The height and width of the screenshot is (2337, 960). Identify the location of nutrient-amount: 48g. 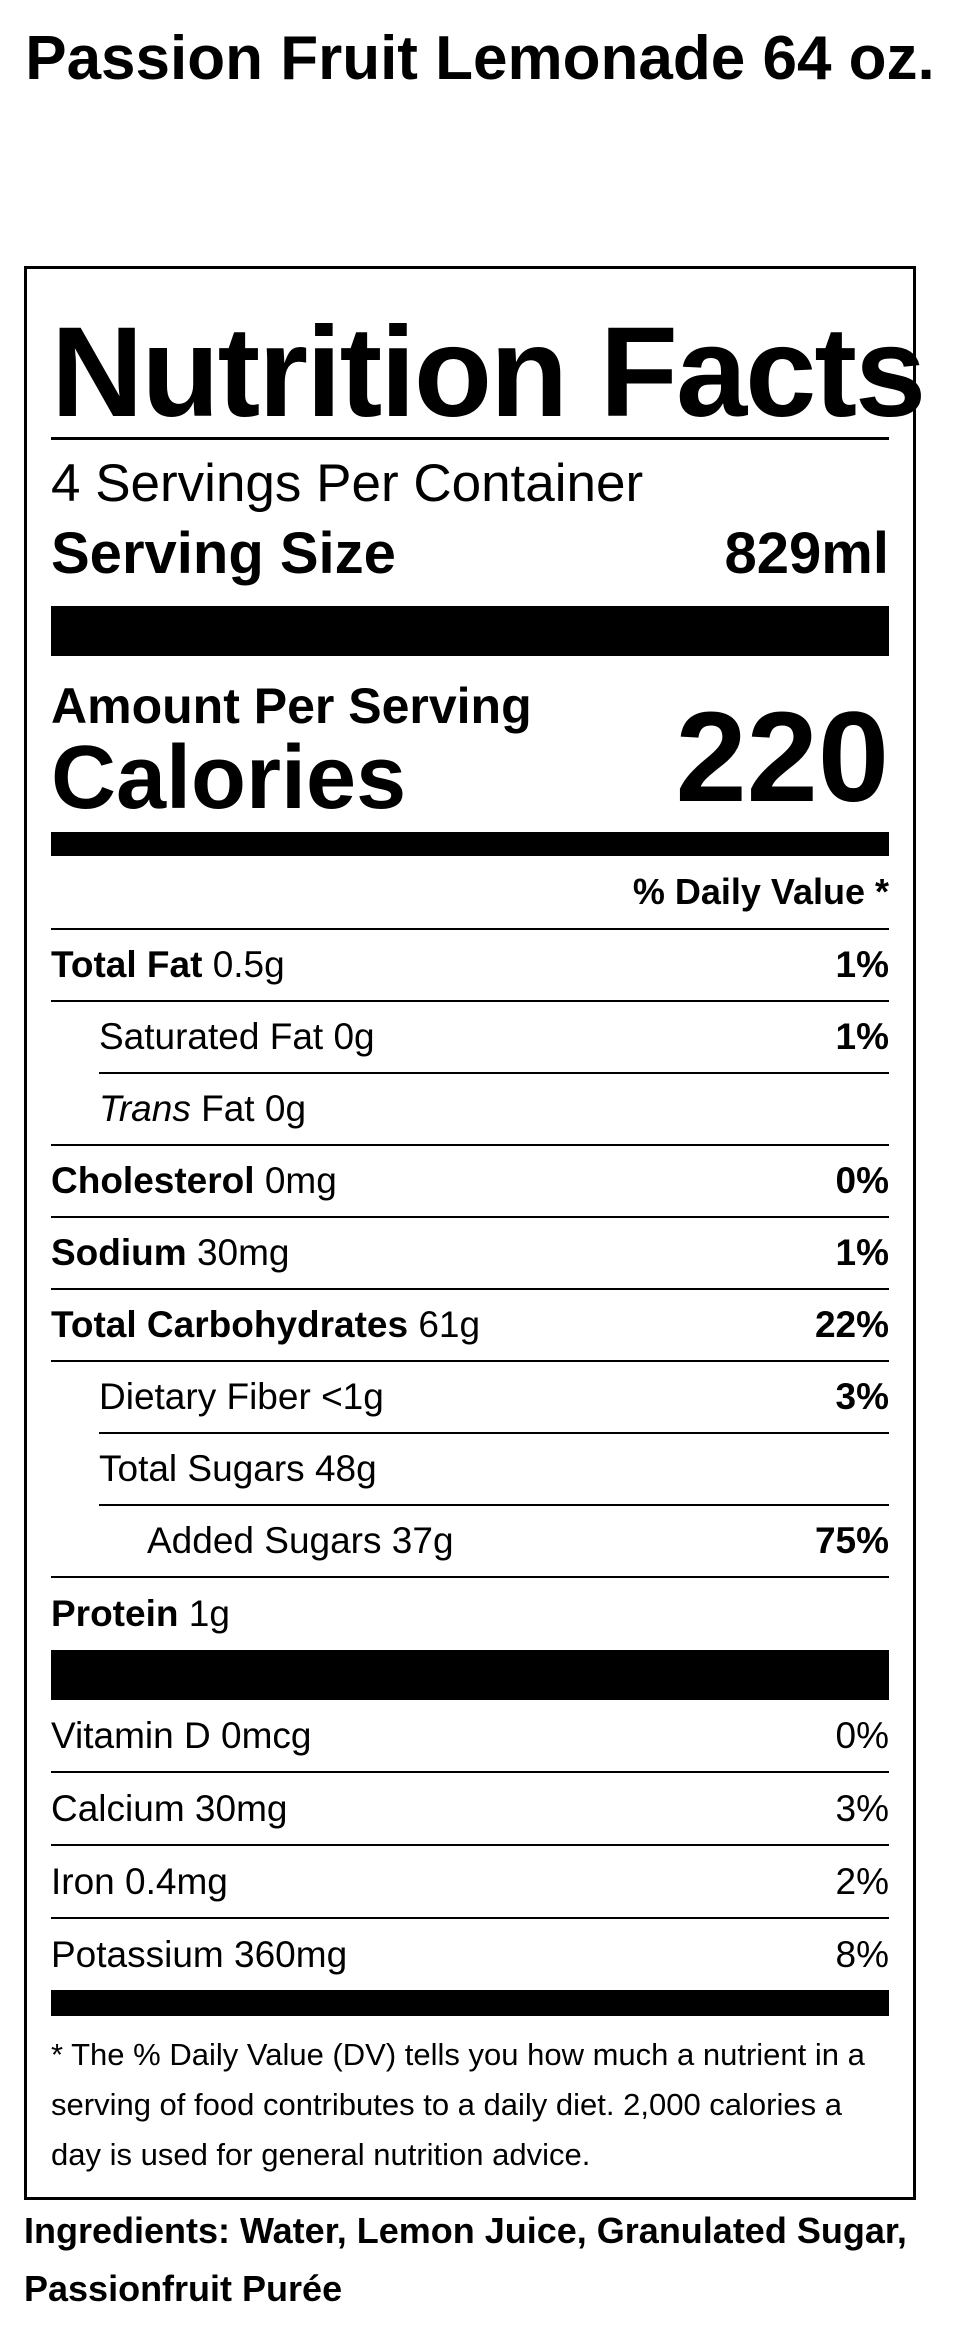
(345, 1468).